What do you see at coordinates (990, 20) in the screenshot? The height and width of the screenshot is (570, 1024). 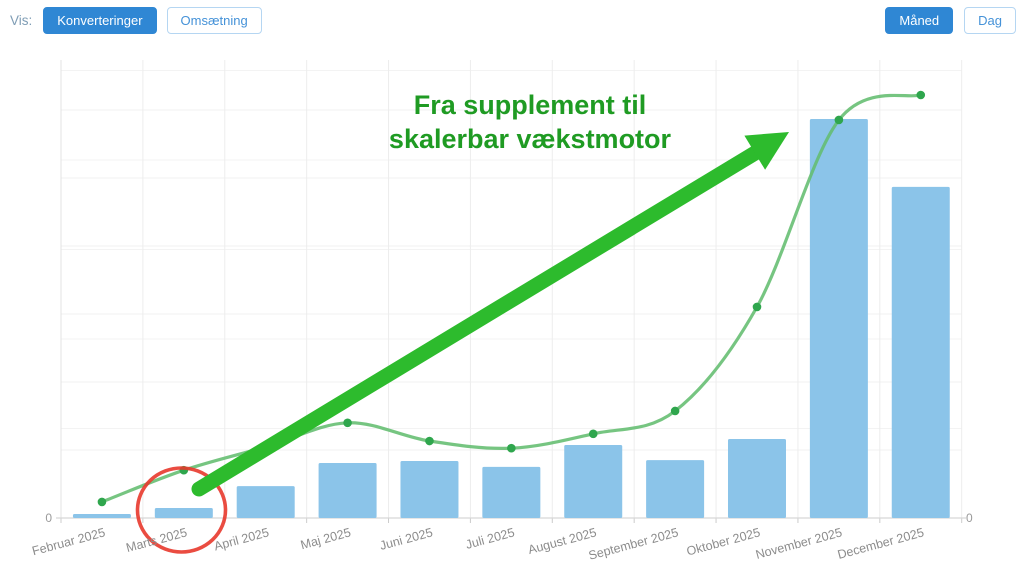 I see `period-toggle-dag: Dag` at bounding box center [990, 20].